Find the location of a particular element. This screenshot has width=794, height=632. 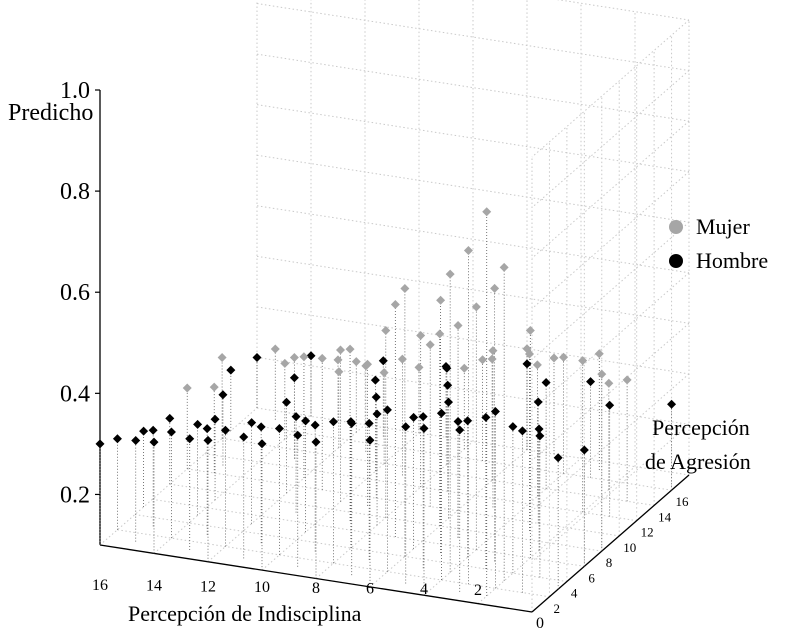

y-tick-label: 8 is located at coordinates (609, 562).